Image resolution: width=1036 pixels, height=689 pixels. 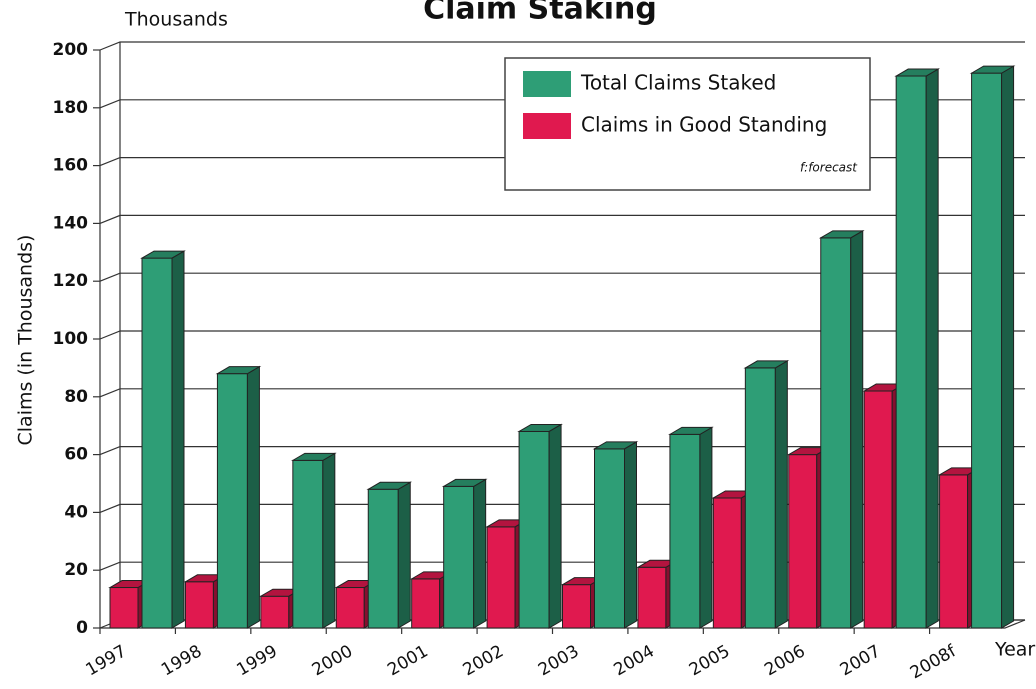 I want to click on x-tick-label: 1999, so click(x=256, y=660).